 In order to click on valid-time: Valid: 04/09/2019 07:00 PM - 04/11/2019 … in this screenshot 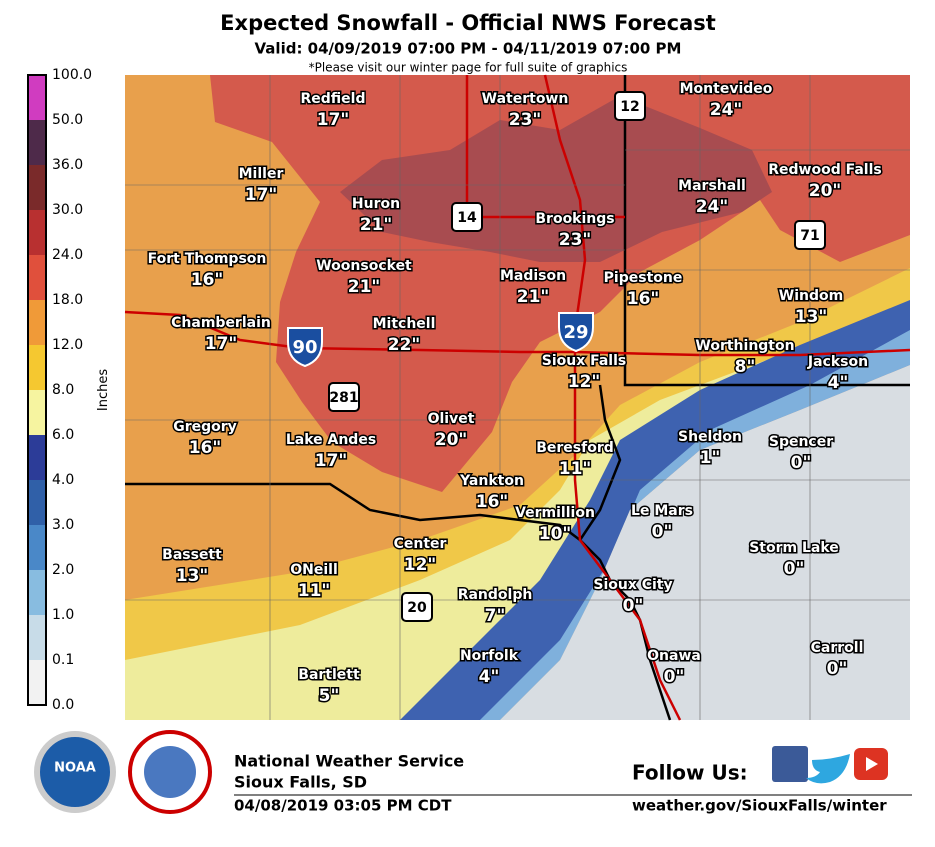, I will do `click(468, 49)`.